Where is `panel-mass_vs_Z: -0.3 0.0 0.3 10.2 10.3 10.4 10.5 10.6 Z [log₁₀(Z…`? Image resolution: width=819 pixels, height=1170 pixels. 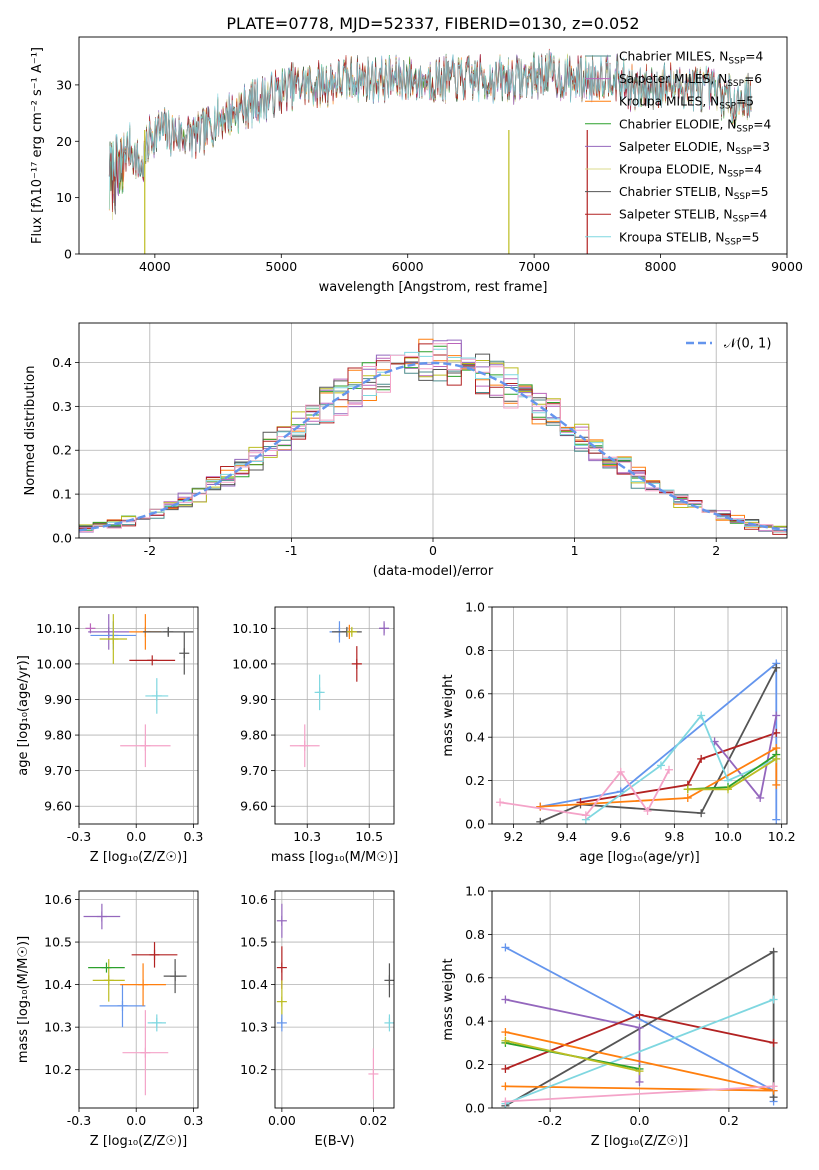 panel-mass_vs_Z: -0.3 0.0 0.3 10.2 10.3 10.4 10.5 10.6 Z [log₁₀(Z… is located at coordinates (109, 1019).